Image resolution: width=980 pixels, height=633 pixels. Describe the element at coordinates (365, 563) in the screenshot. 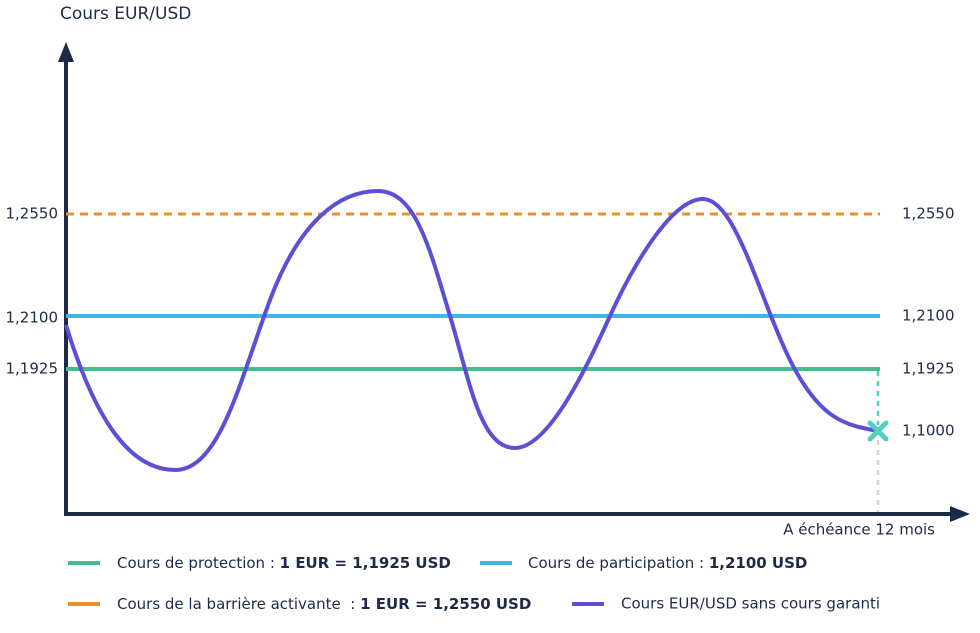

I see `legend-value: 1 EUR = 1,1925 USD` at that location.